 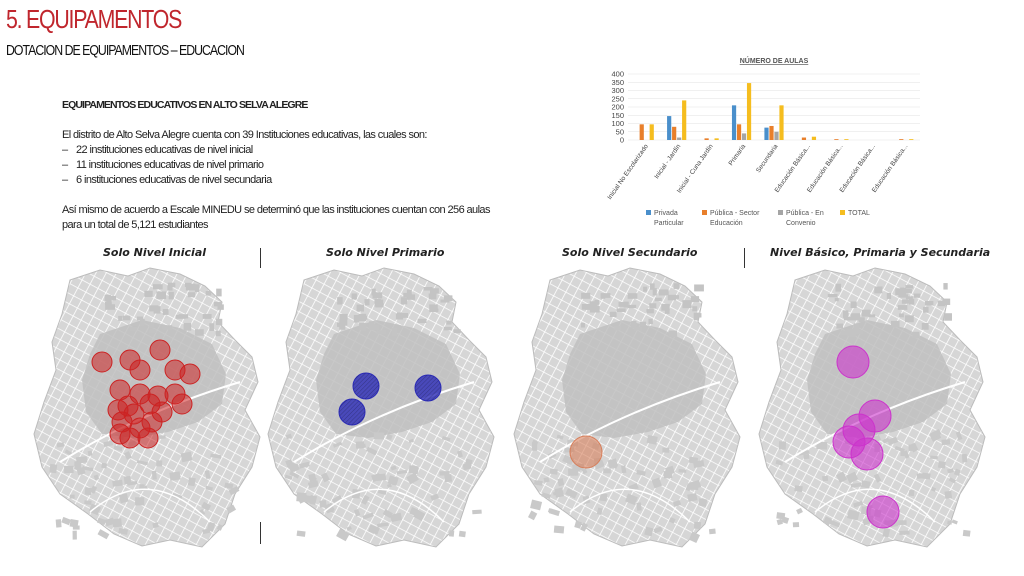 I want to click on map-basico, so click(x=872, y=407).